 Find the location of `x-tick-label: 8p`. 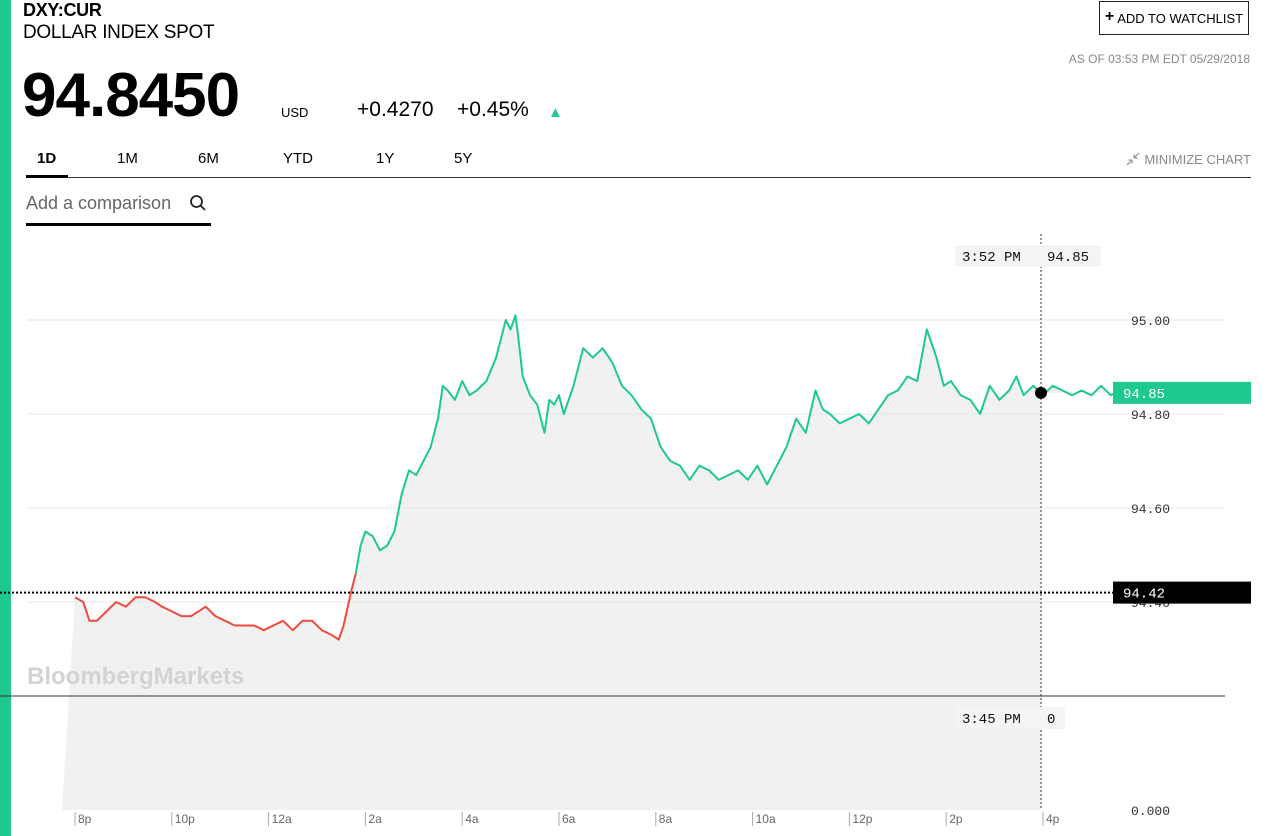

x-tick-label: 8p is located at coordinates (85, 819).